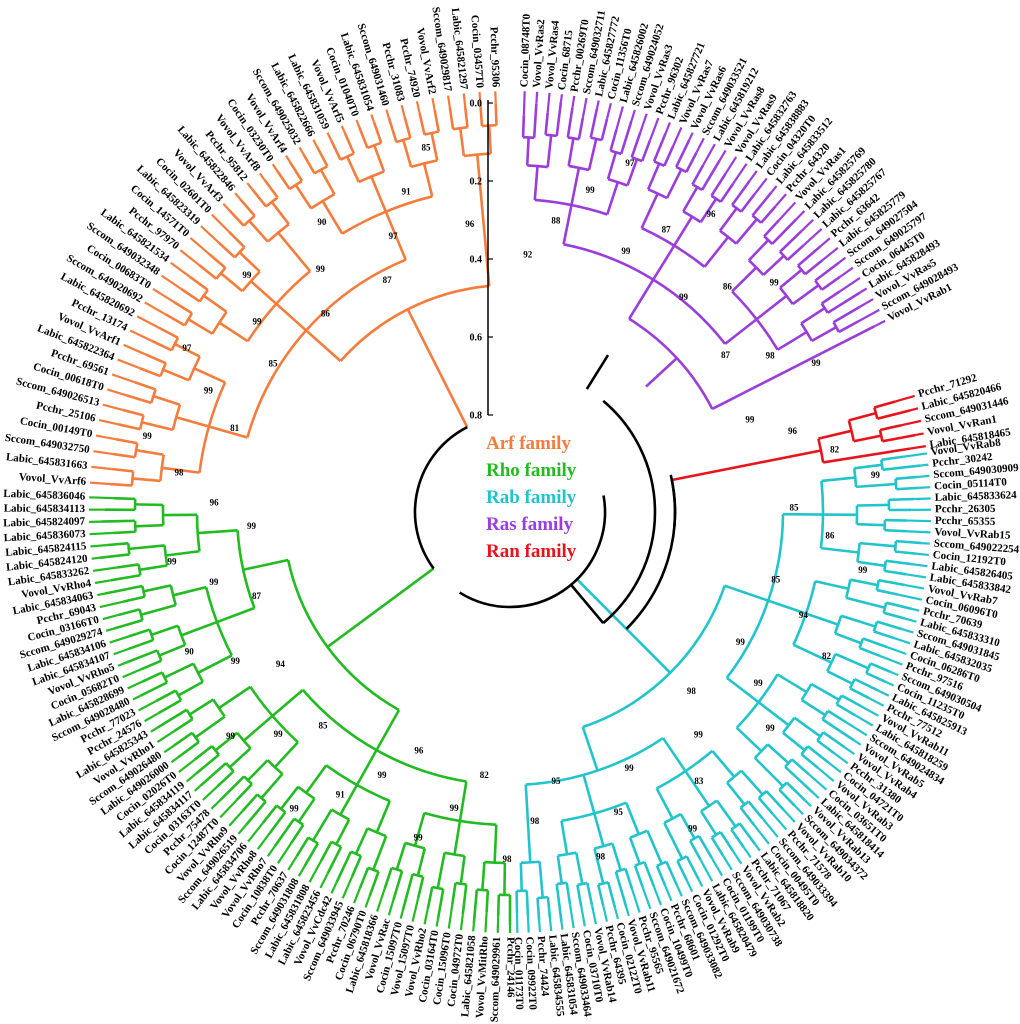 The image size is (1020, 1024). Describe the element at coordinates (496, 980) in the screenshot. I see `leaf-label: Sccom_649029961` at that location.